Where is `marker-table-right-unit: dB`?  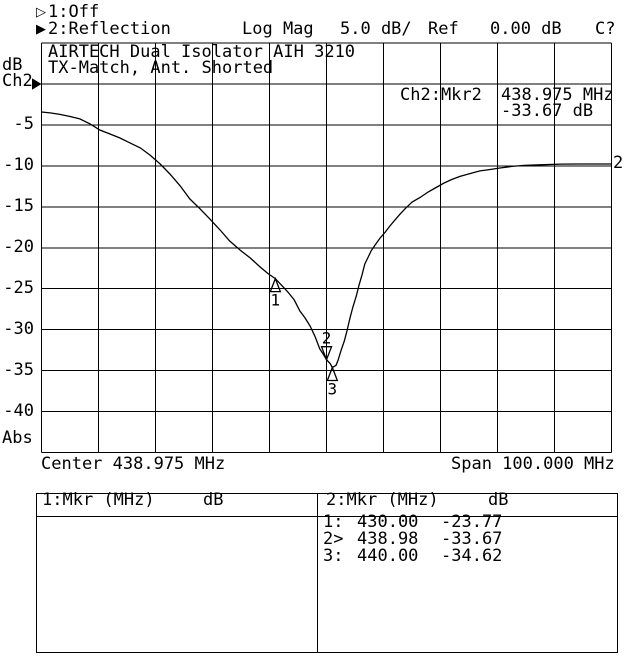
marker-table-right-unit: dB is located at coordinates (498, 500).